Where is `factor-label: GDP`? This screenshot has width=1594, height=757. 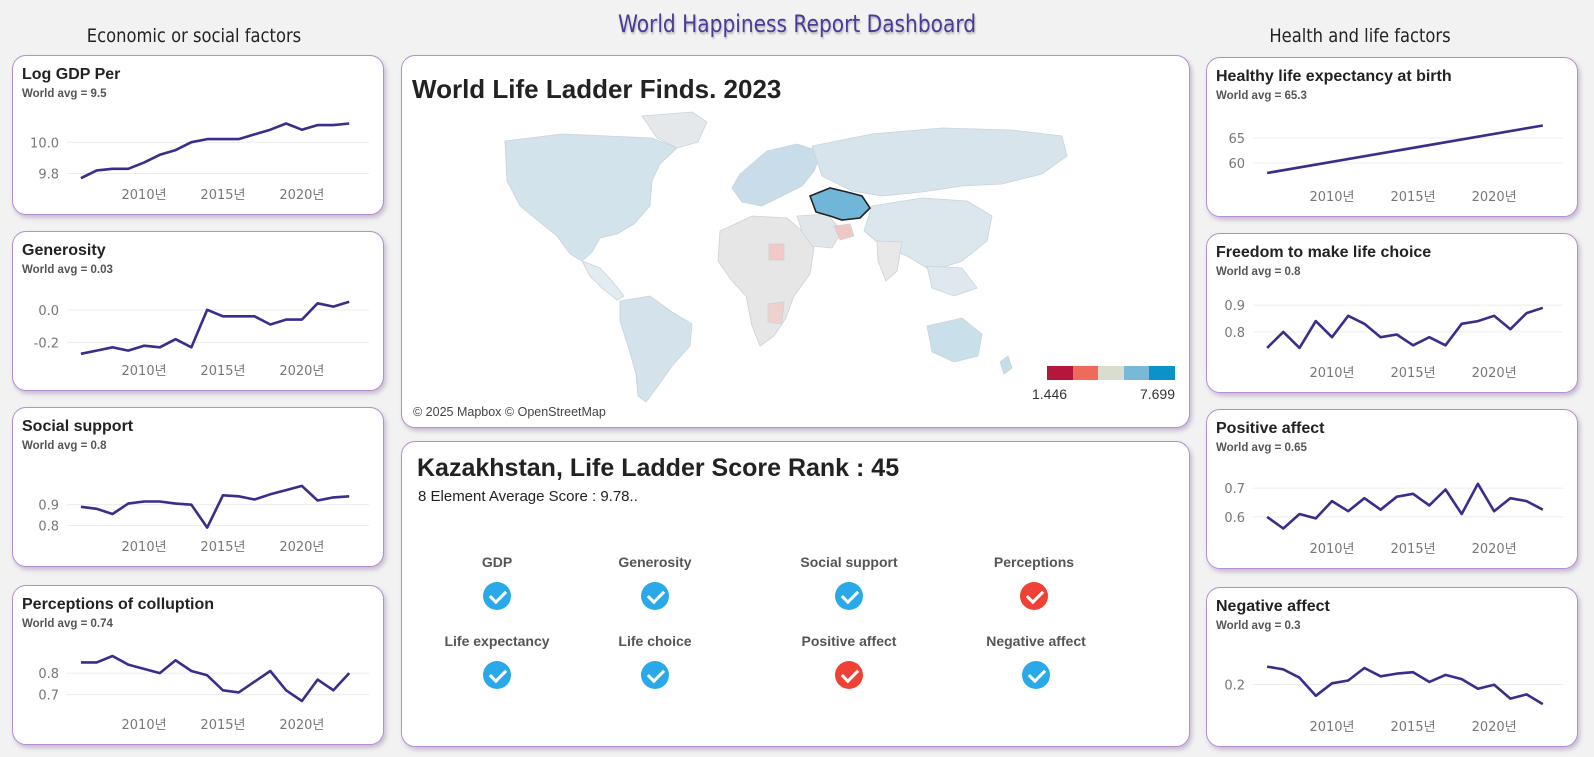 factor-label: GDP is located at coordinates (497, 562).